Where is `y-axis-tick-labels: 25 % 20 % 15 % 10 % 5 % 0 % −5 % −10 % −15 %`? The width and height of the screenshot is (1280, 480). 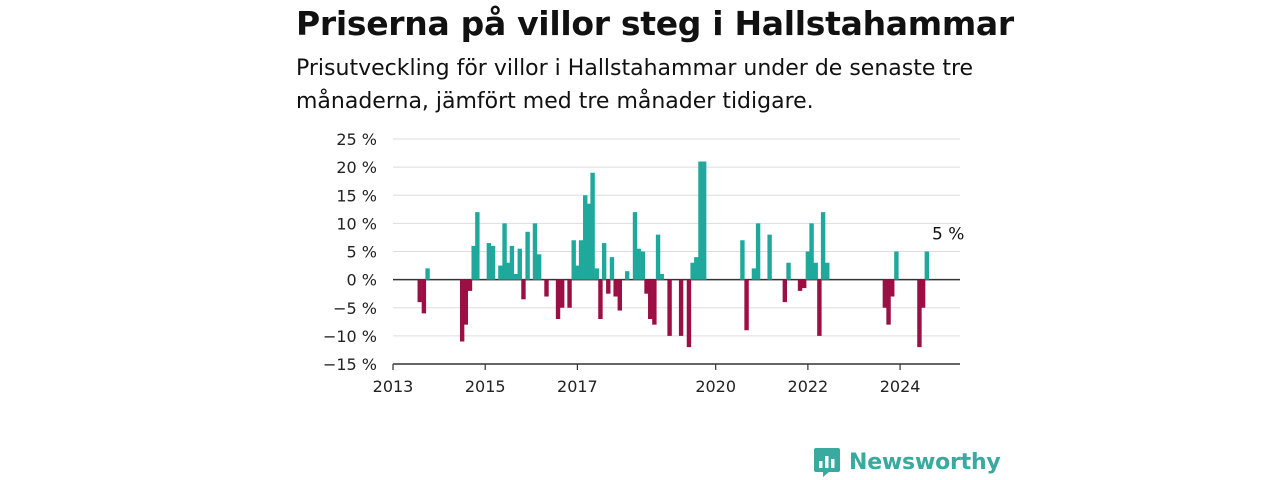
y-axis-tick-labels: 25 % 20 % 15 % 10 % 5 % 0 % −5 % −10 % −15 % is located at coordinates (350, 252).